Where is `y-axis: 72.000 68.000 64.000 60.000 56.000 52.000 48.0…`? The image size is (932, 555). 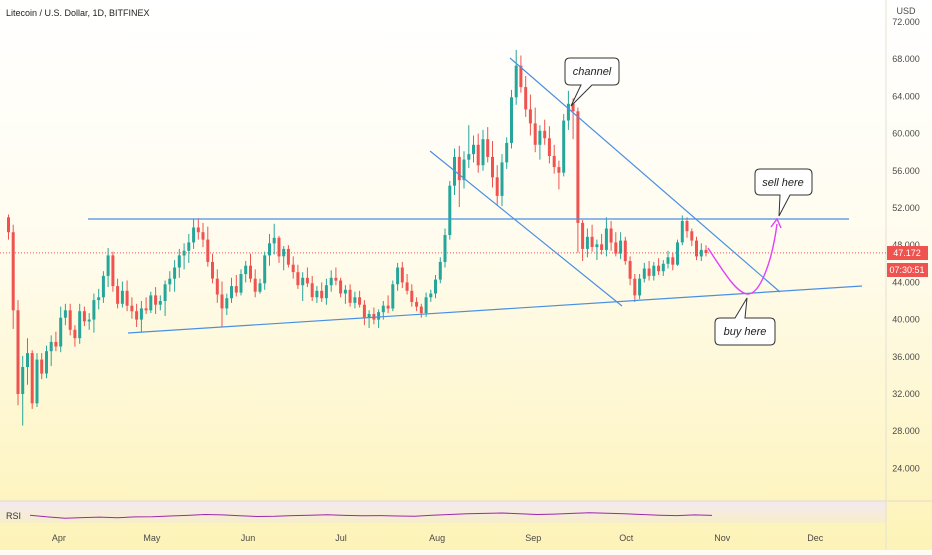
y-axis: 72.000 68.000 64.000 60.000 56.000 52.000 48.0… is located at coordinates (906, 245).